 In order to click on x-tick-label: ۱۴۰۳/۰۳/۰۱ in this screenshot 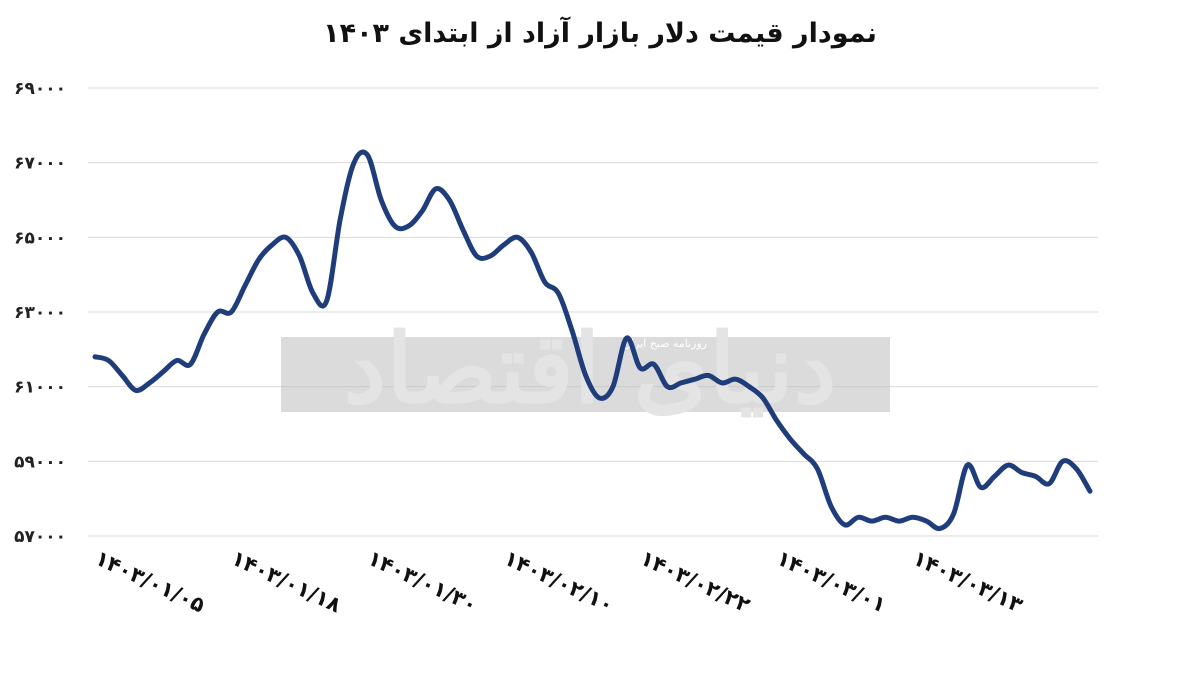, I will do `click(831, 582)`.